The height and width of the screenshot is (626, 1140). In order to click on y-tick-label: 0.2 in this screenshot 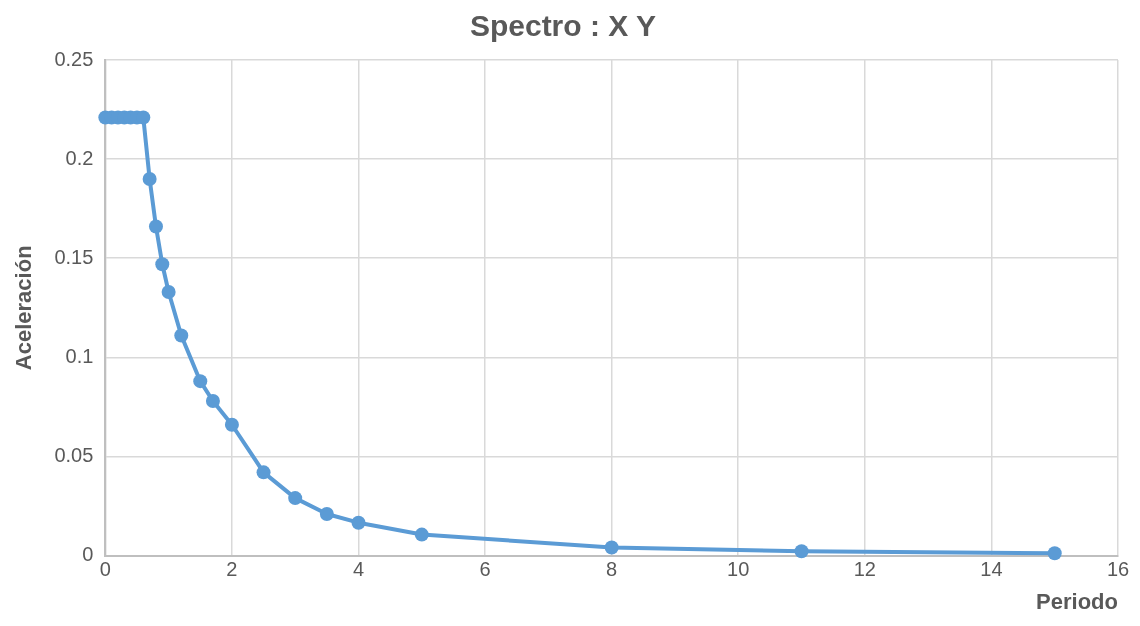, I will do `click(79, 157)`.